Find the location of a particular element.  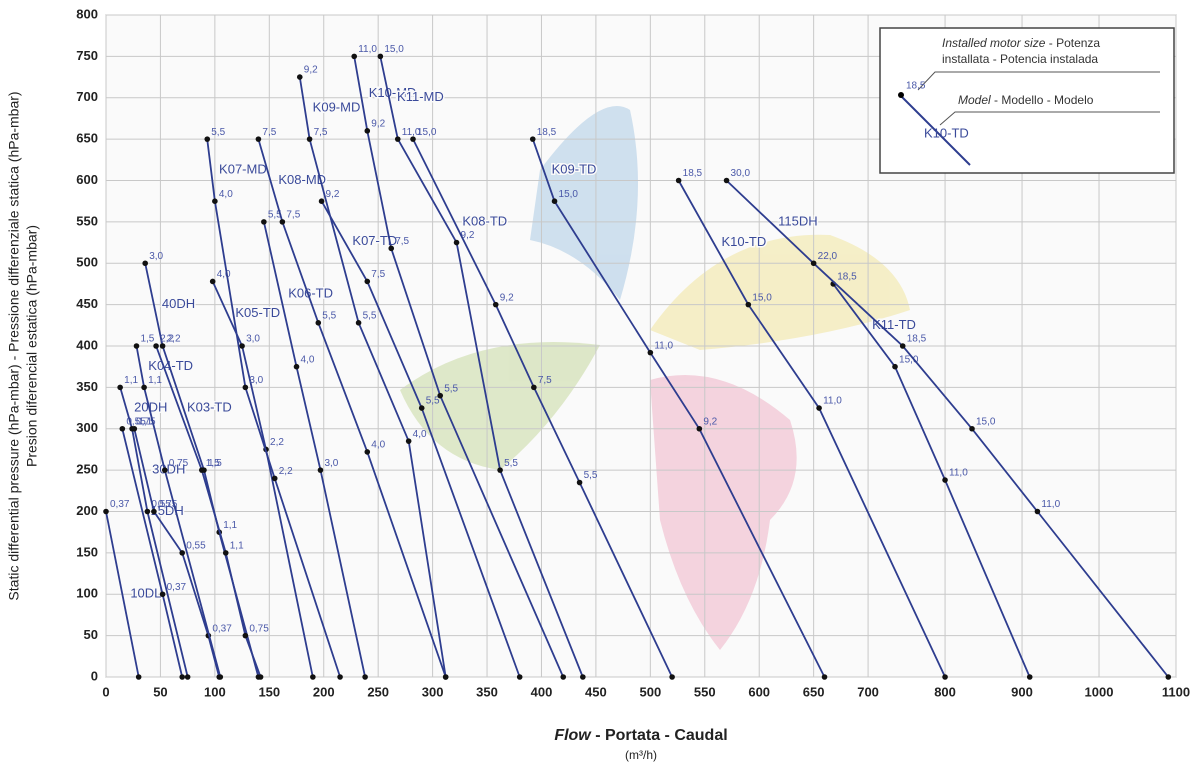

y-tick-label: 800 is located at coordinates (87, 13).